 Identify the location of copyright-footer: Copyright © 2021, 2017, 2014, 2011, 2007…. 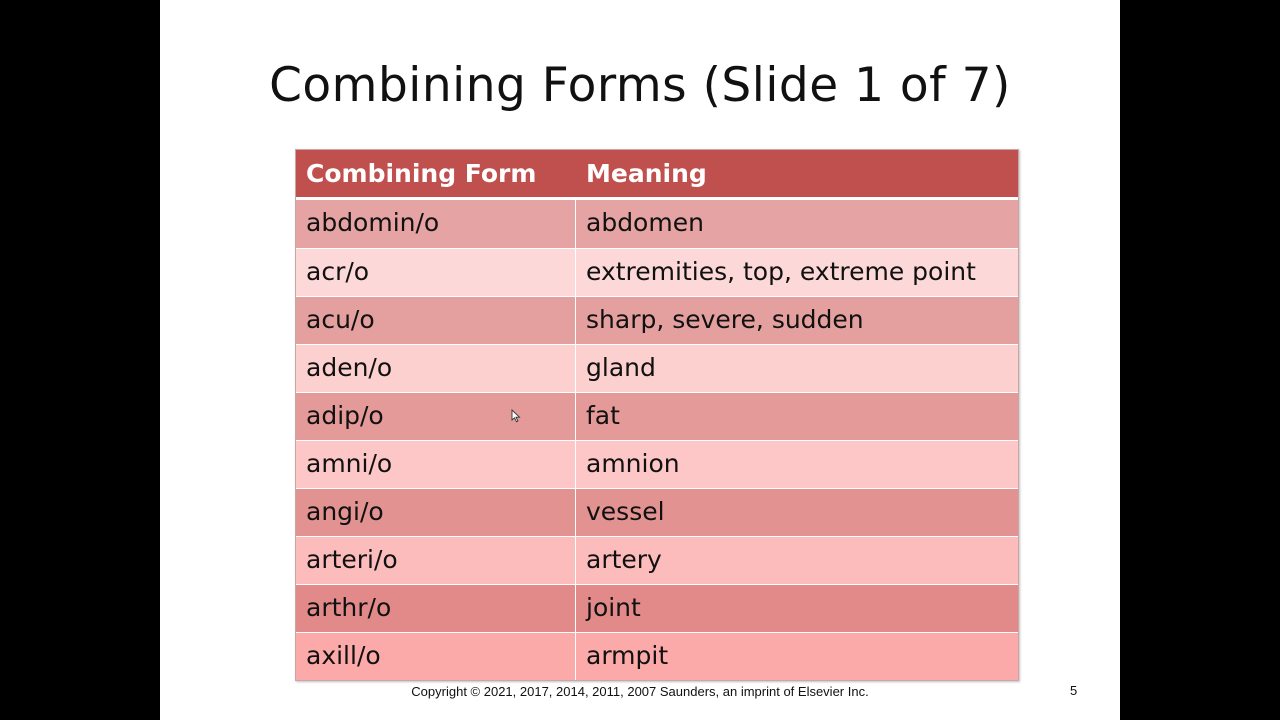
(640, 691).